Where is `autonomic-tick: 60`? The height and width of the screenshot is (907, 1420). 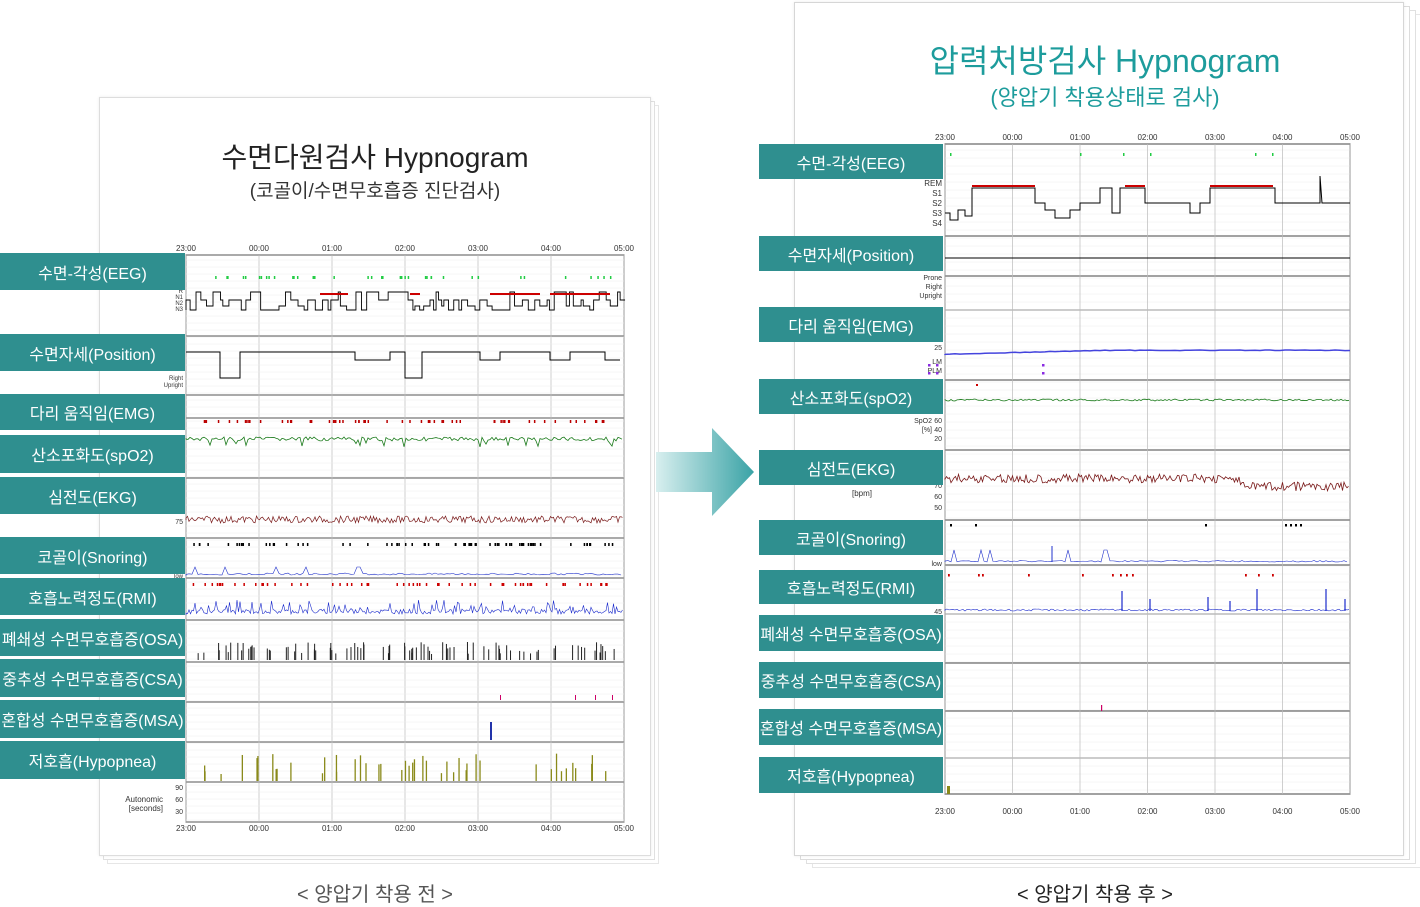
autonomic-tick: 60 is located at coordinates (179, 800).